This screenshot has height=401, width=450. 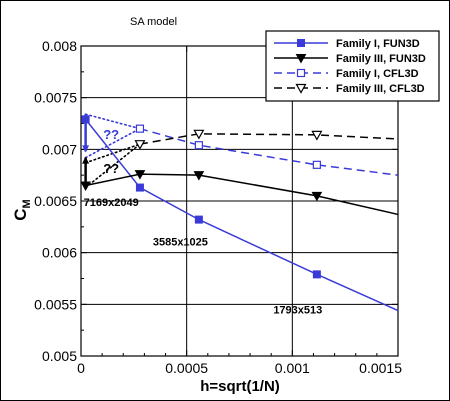 What do you see at coordinates (180, 242) in the screenshot?
I see `annotation-grid-size: 3585x1025` at bounding box center [180, 242].